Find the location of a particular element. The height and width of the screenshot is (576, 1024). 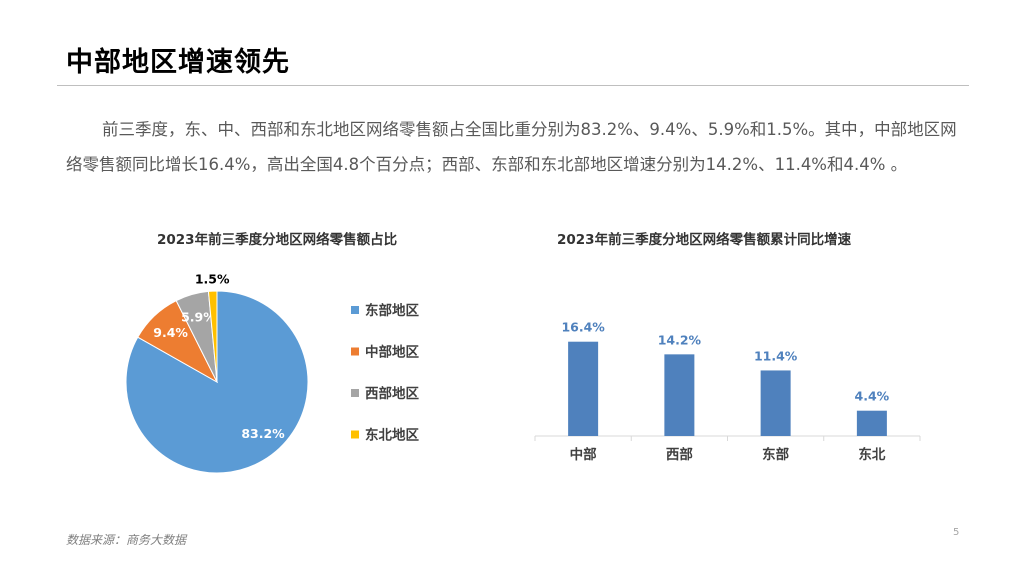

pie-data-label: 9.4% is located at coordinates (170, 332).